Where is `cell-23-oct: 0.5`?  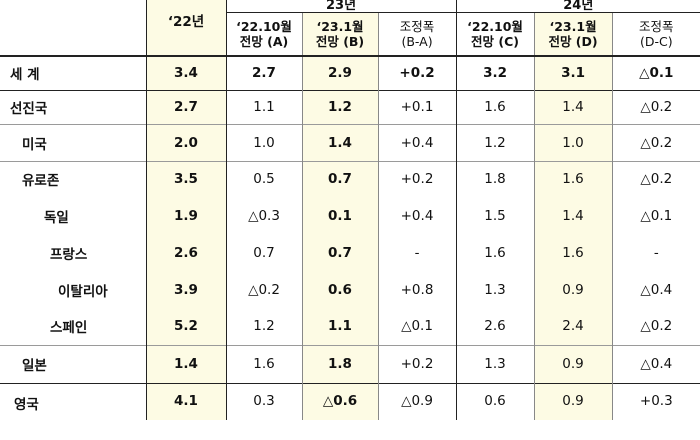 cell-23-oct: 0.5 is located at coordinates (263, 178).